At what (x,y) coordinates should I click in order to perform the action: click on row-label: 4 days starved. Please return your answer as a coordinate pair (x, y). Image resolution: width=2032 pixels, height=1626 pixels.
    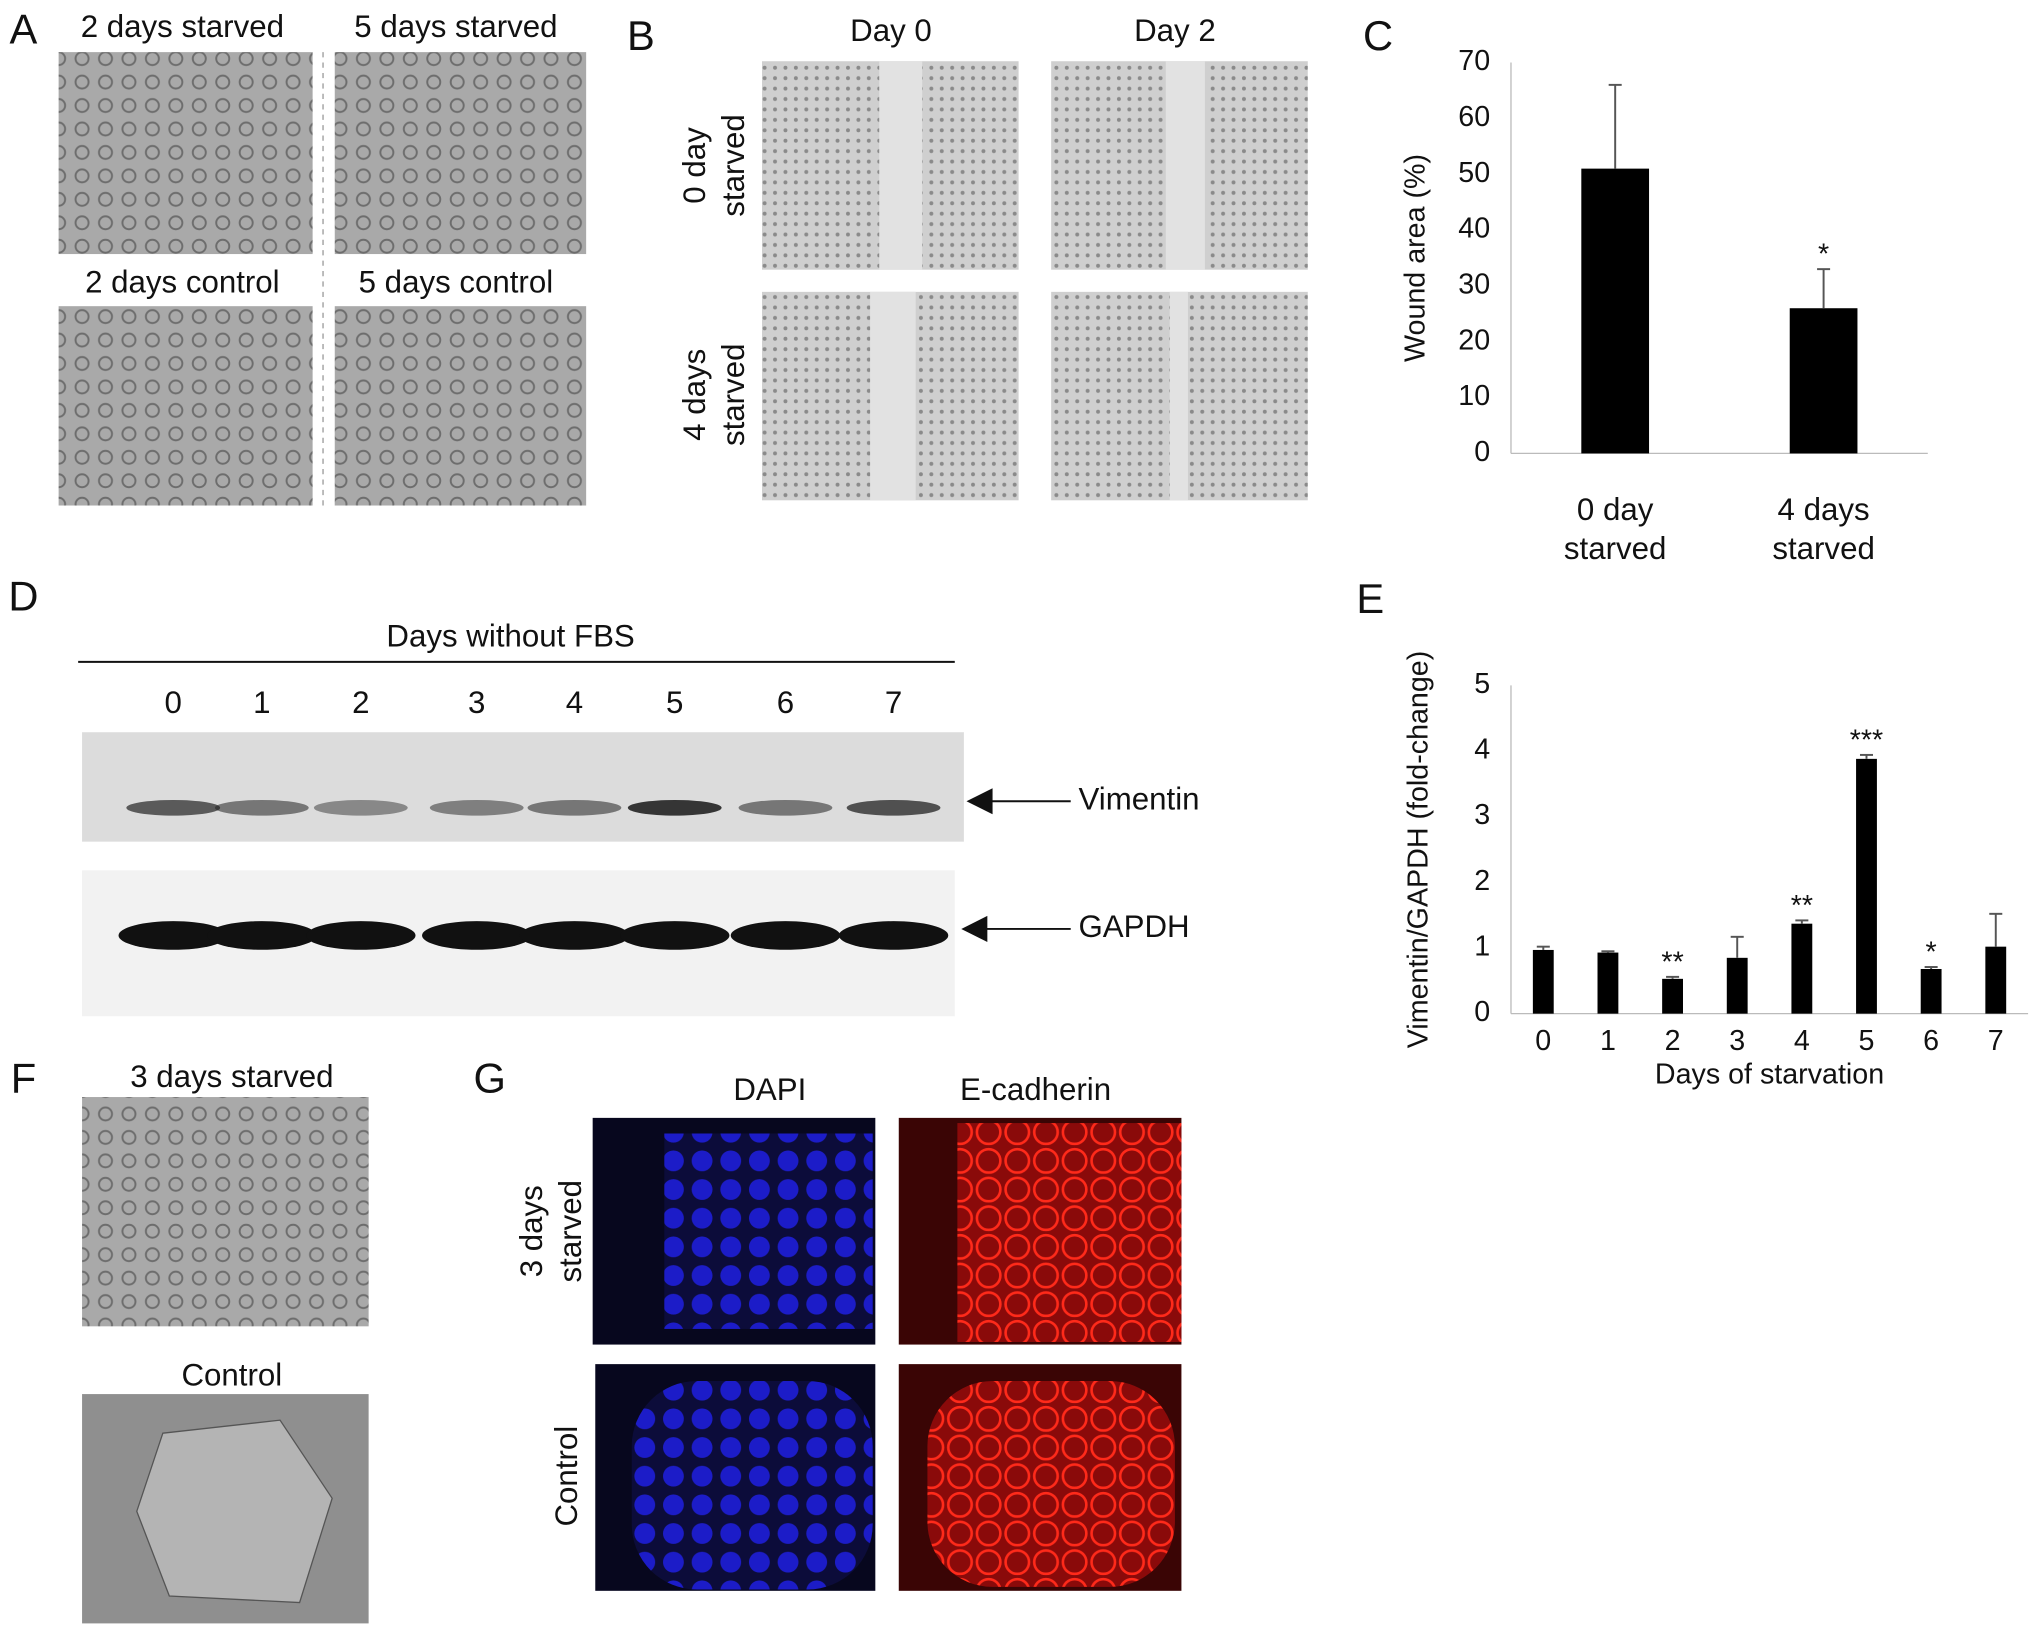
    Looking at the image, I should click on (714, 395).